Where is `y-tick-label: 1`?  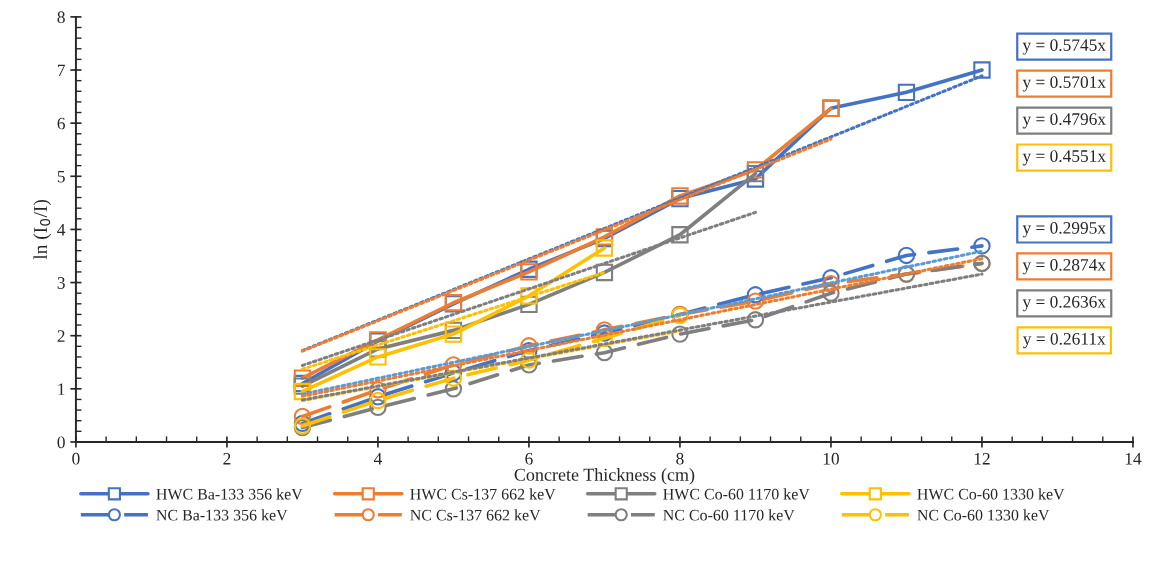 y-tick-label: 1 is located at coordinates (61, 389).